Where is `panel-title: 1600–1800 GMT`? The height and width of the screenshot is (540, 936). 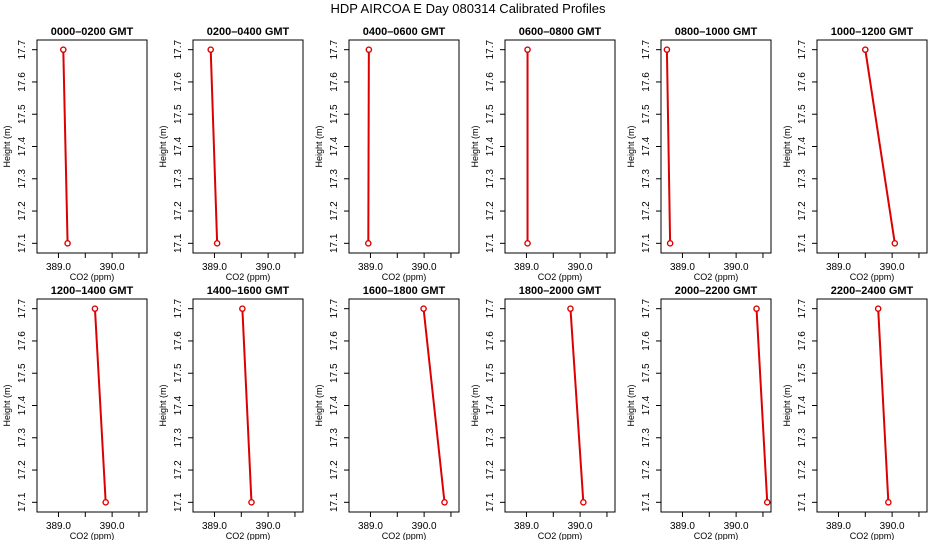
panel-title: 1600–1800 GMT is located at coordinates (404, 291).